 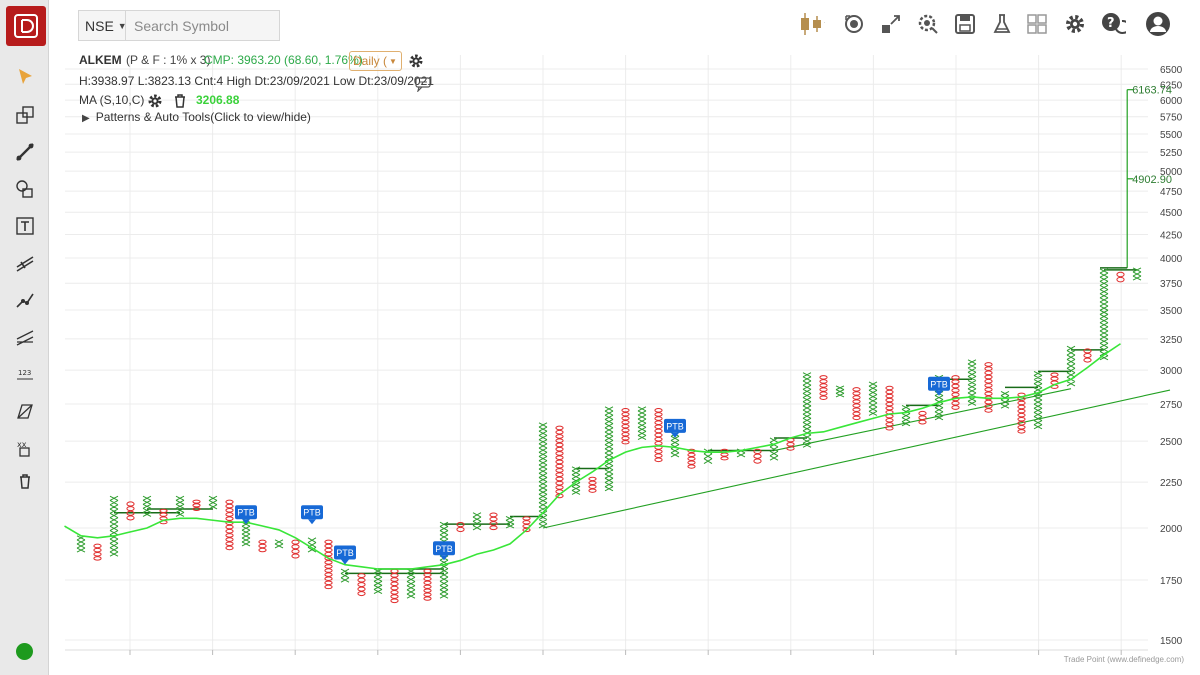 What do you see at coordinates (928, 24) in the screenshot?
I see `settings-search-icon` at bounding box center [928, 24].